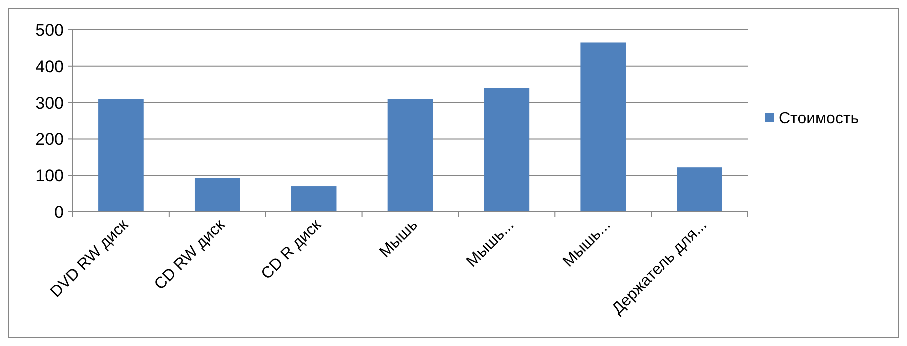 The image size is (907, 346). I want to click on y-tick-label: 300, so click(50, 103).